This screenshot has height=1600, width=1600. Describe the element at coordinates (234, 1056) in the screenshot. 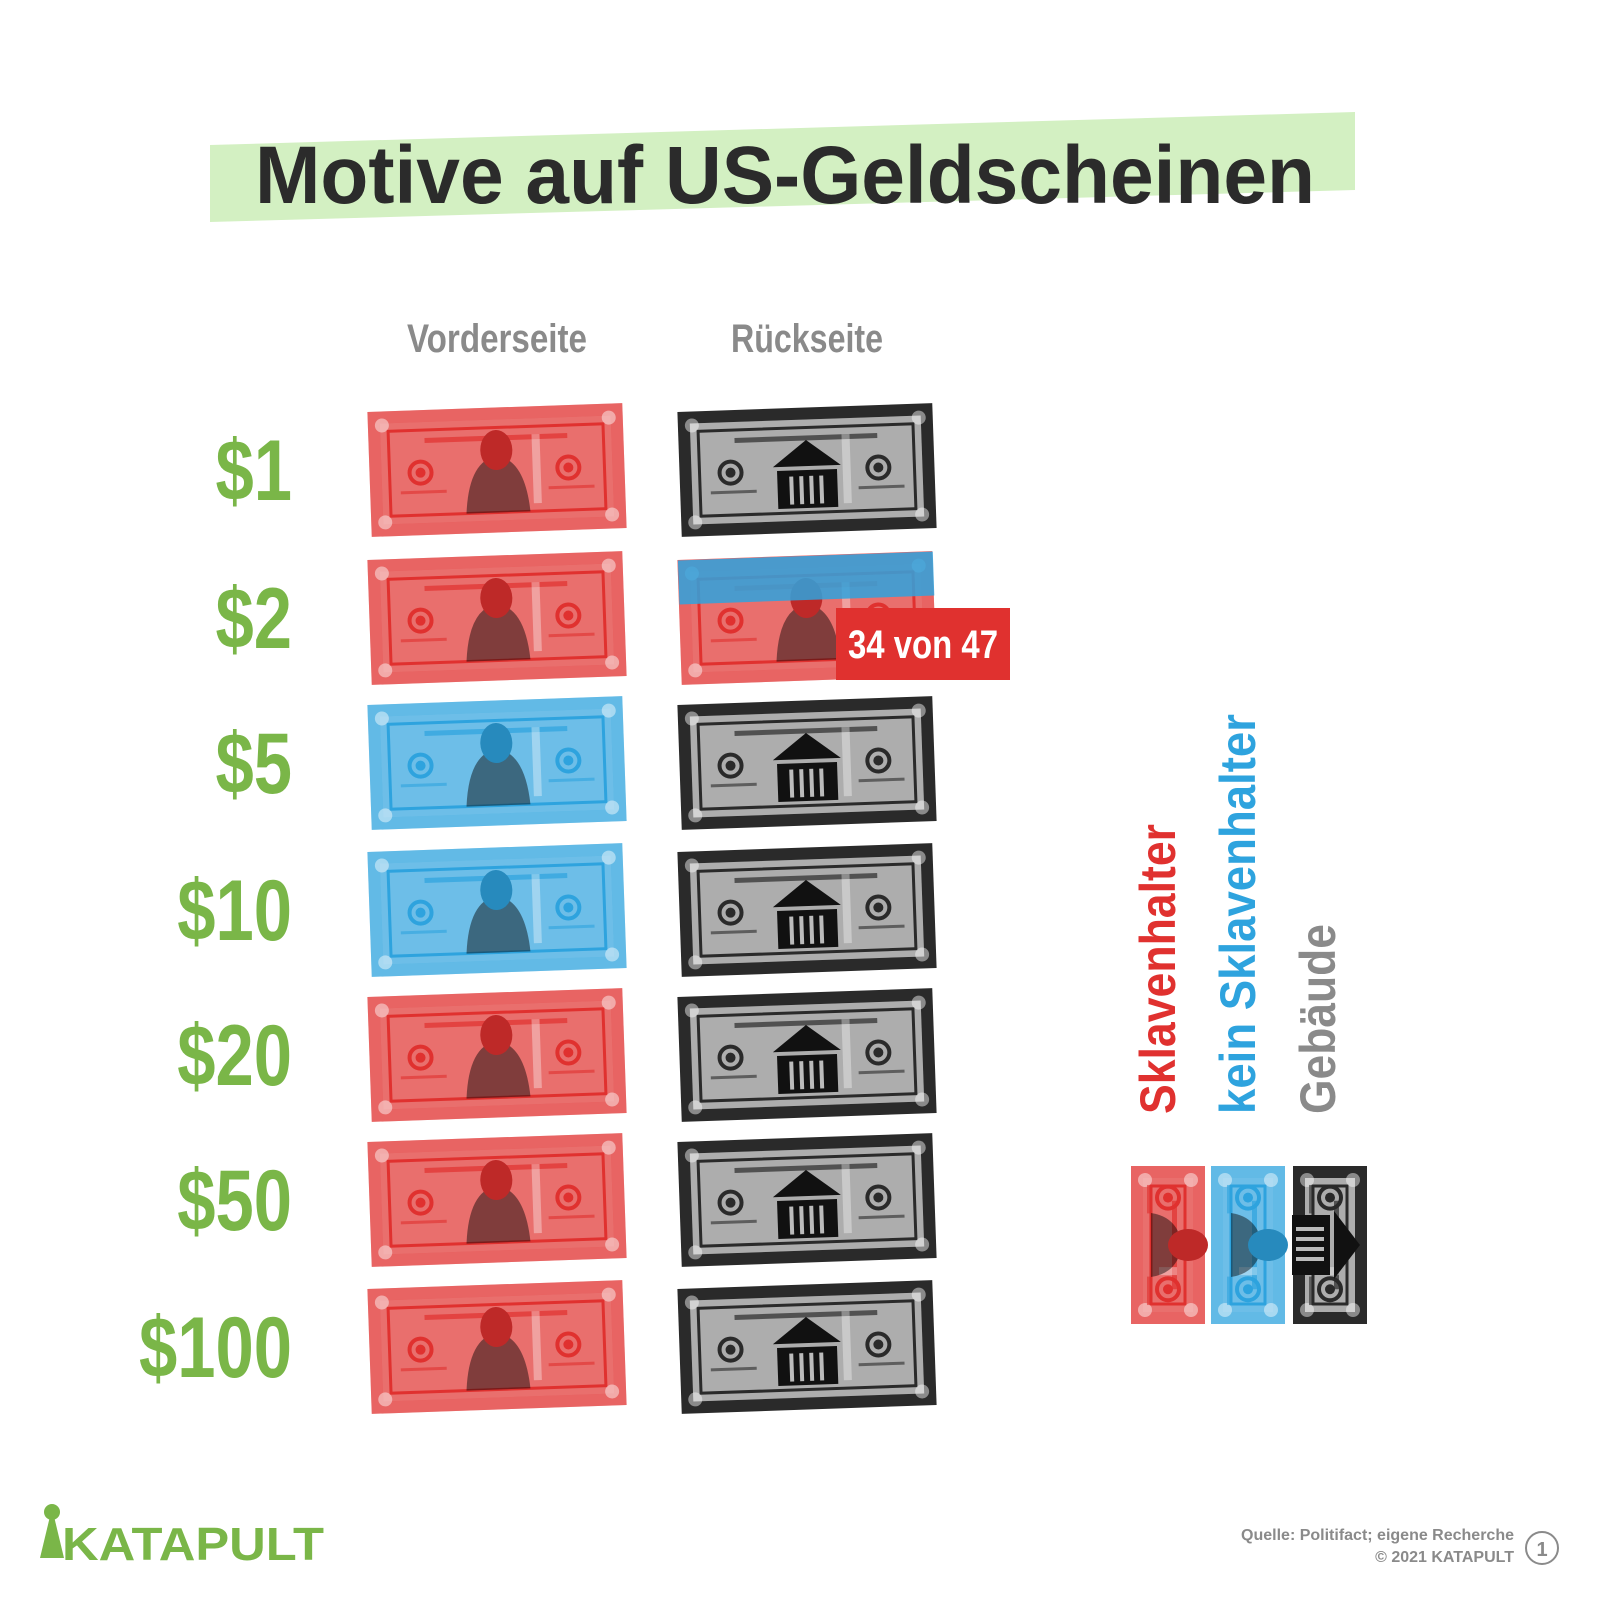

I see `denomination: $20` at that location.